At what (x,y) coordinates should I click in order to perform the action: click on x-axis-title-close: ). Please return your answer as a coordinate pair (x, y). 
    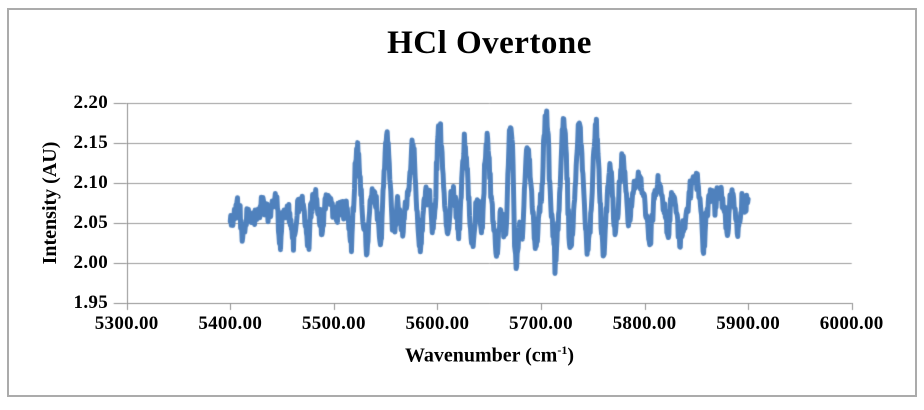
    Looking at the image, I should click on (571, 355).